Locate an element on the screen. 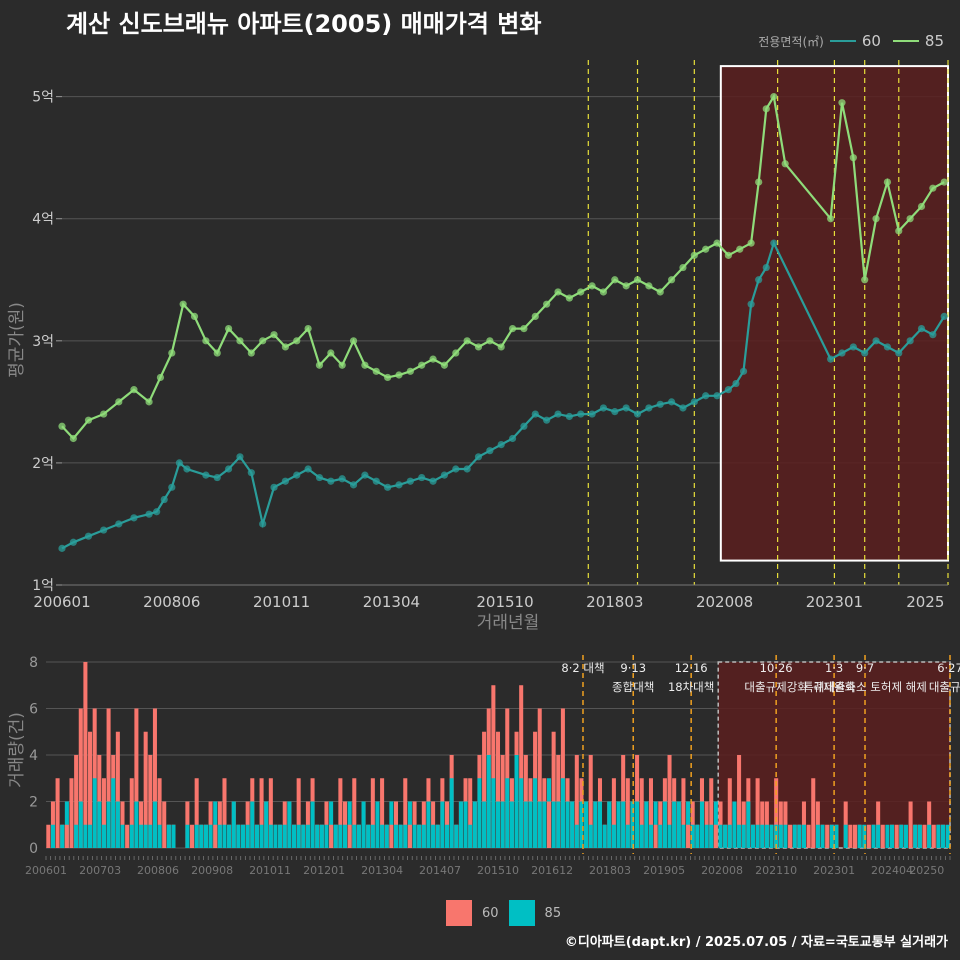  price-x-axis-label: 거래년월 is located at coordinates (508, 623).